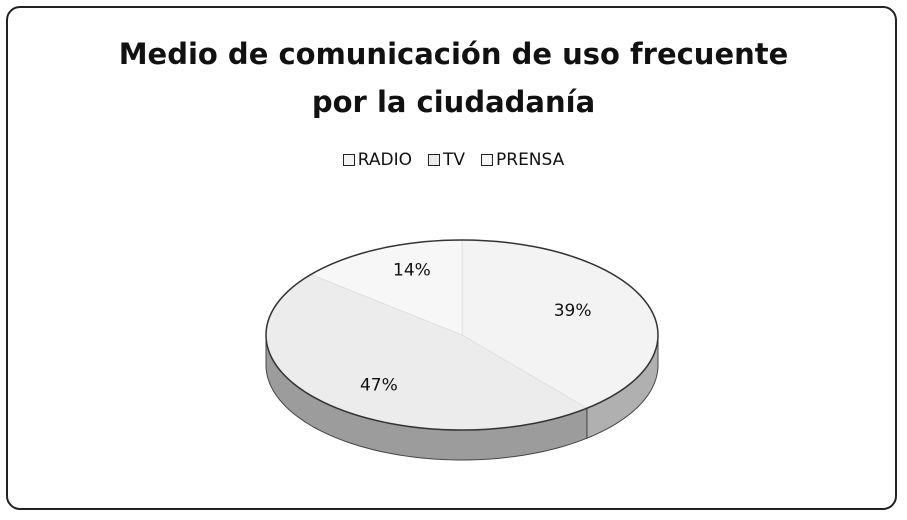  I want to click on legend-item: RADIO, so click(377, 160).